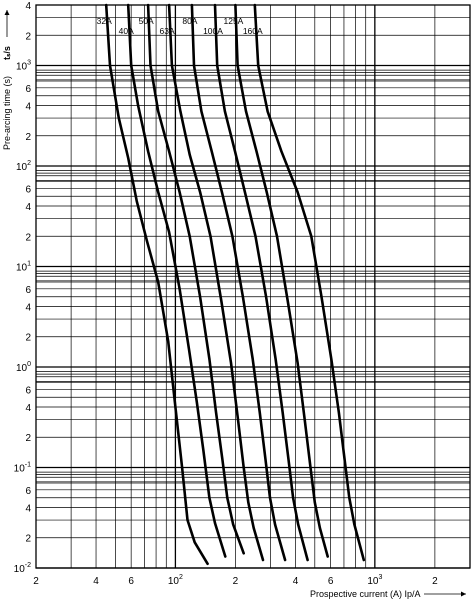  I want to click on y-axis-label-group: Pre-arcing time (s) tₛ/s, so click(7, 80).